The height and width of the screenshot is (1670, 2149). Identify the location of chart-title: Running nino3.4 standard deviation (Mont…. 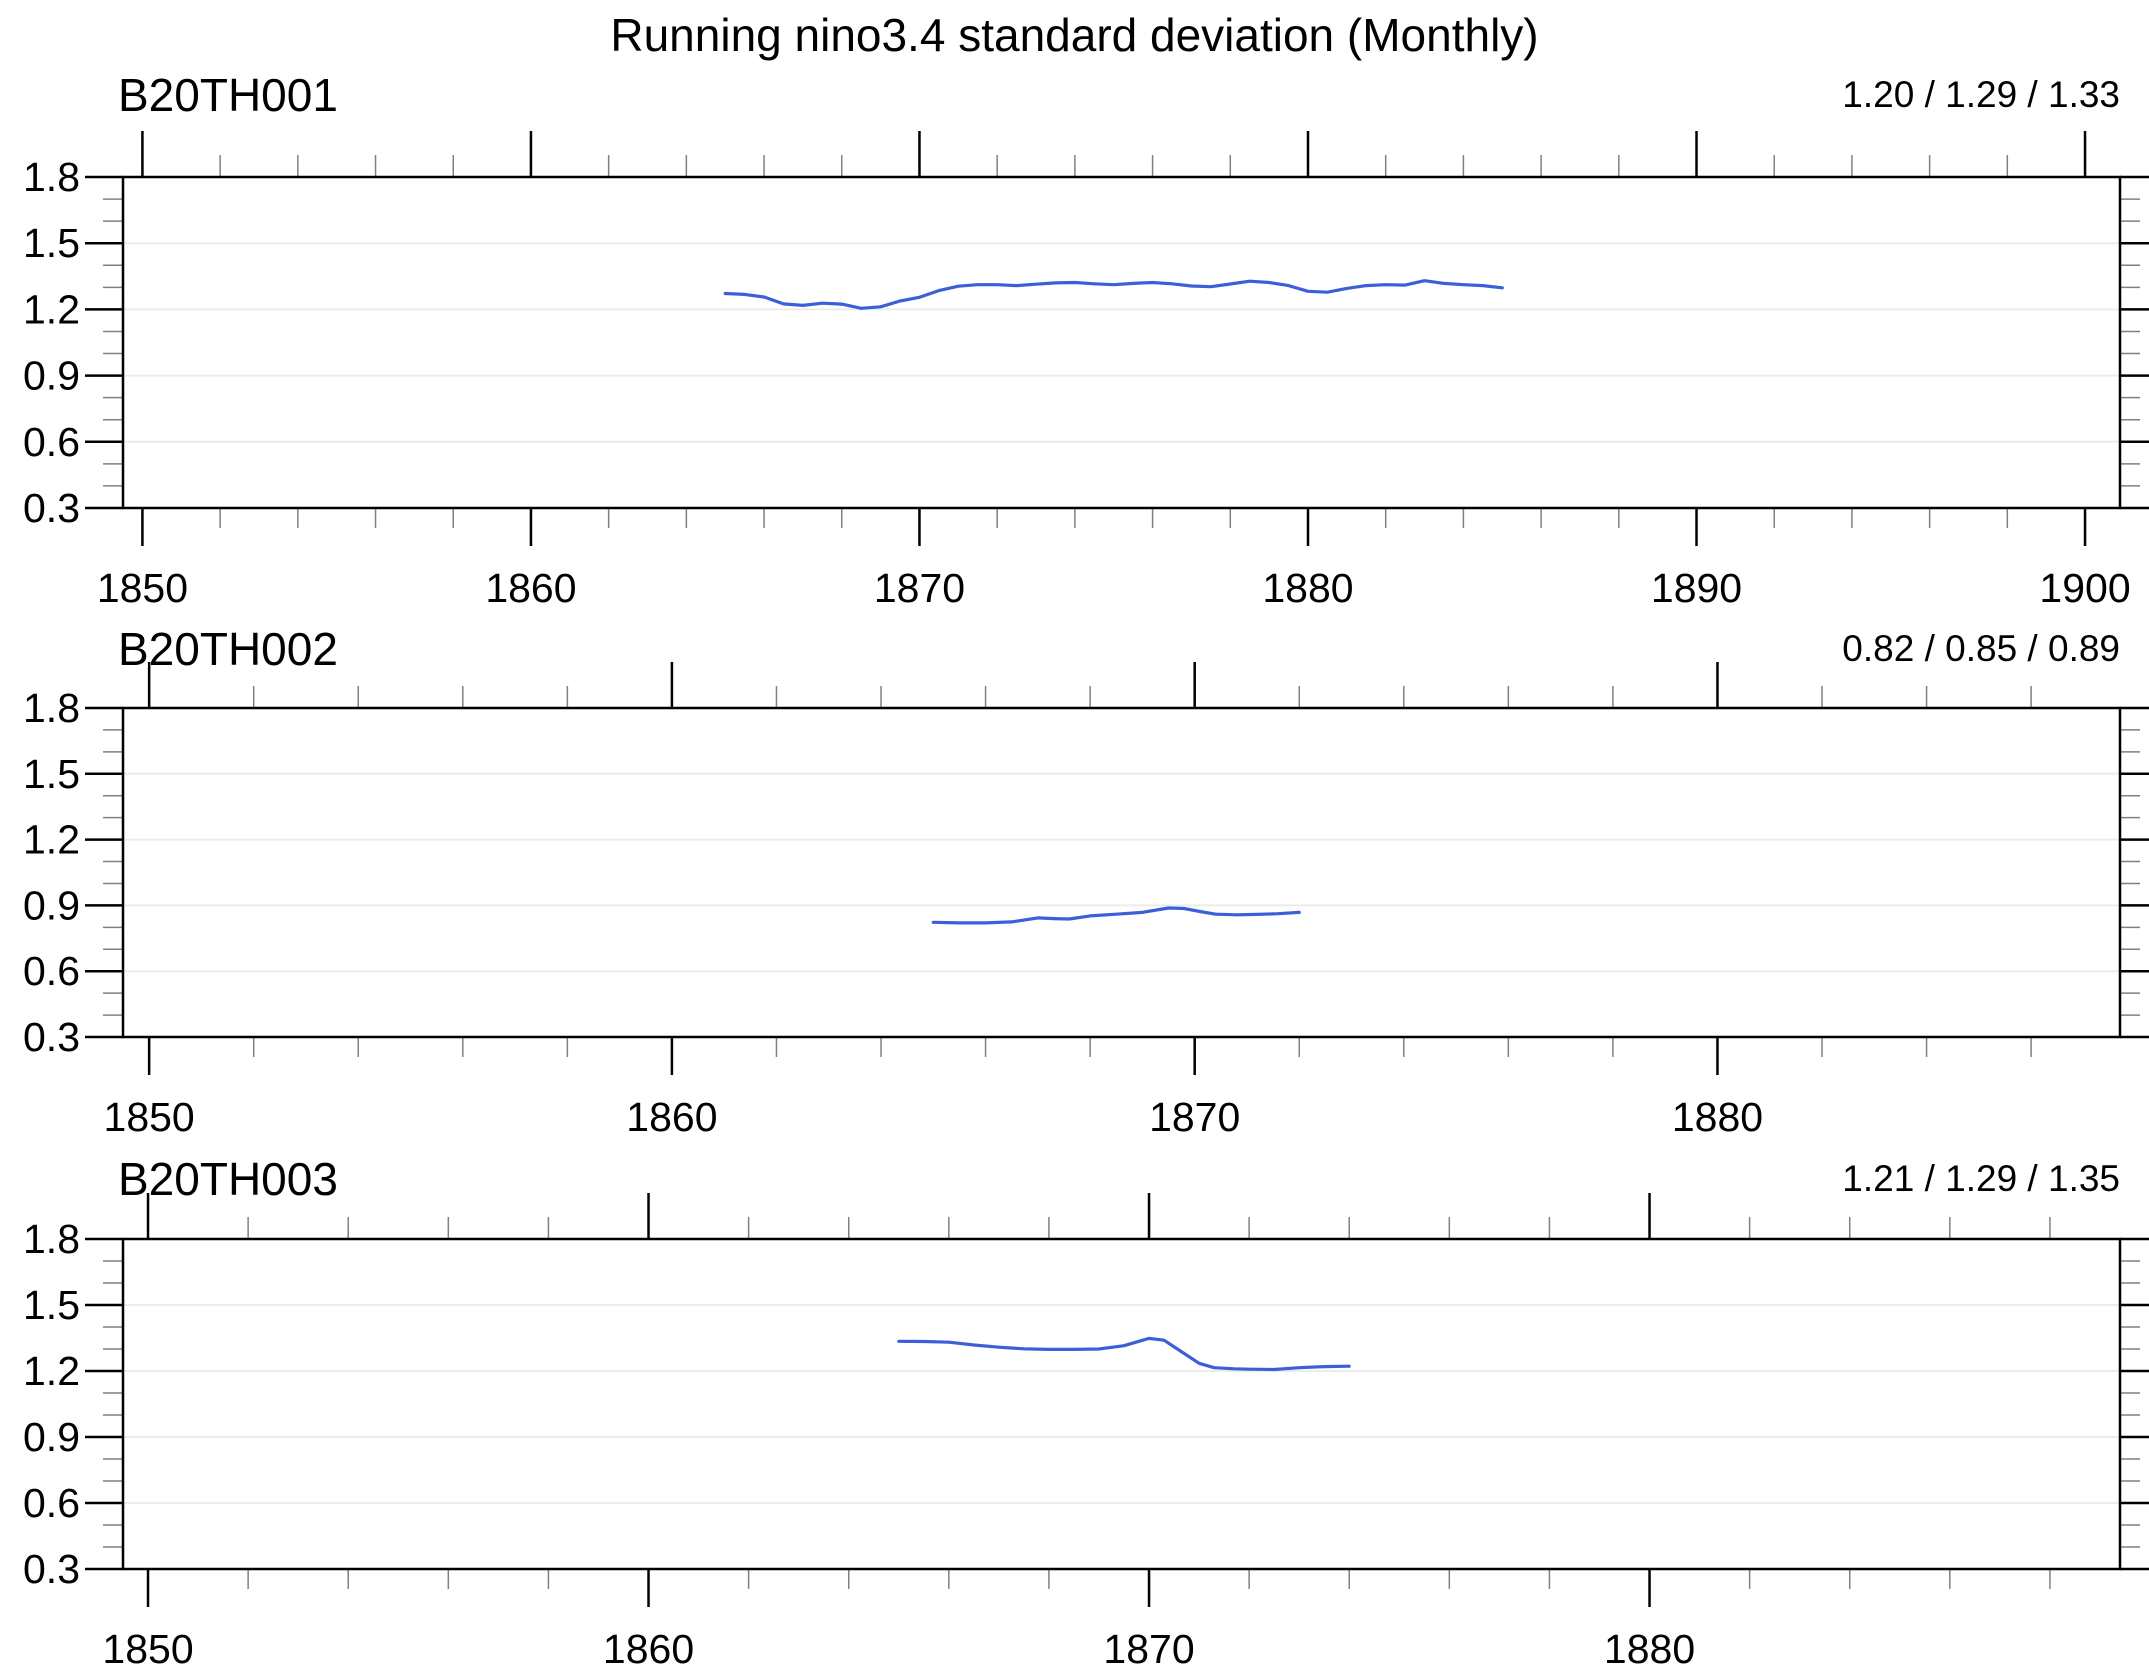
(1074, 35).